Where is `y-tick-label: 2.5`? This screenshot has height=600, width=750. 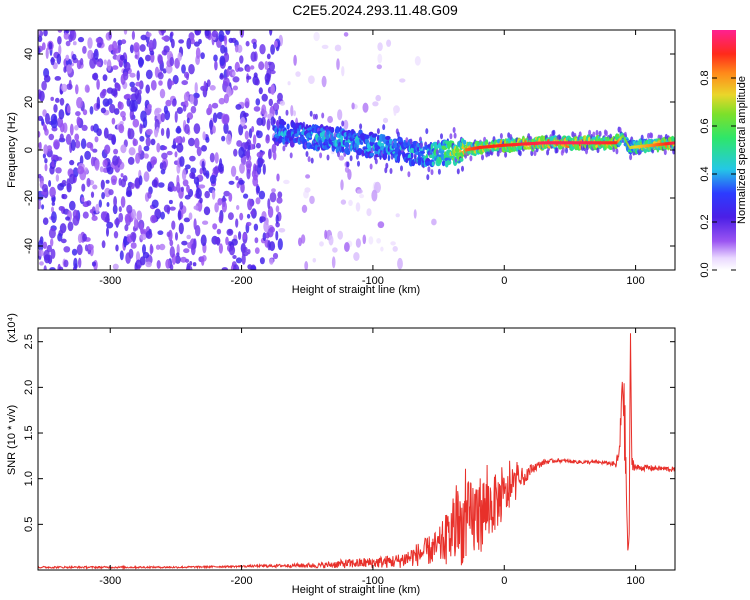 y-tick-label: 2.5 is located at coordinates (29, 341).